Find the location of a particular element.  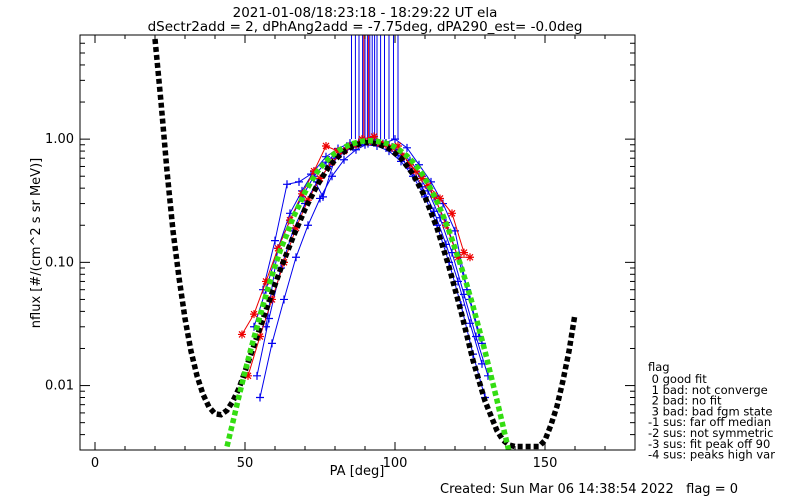

series-9-vlines is located at coordinates (375, 87).